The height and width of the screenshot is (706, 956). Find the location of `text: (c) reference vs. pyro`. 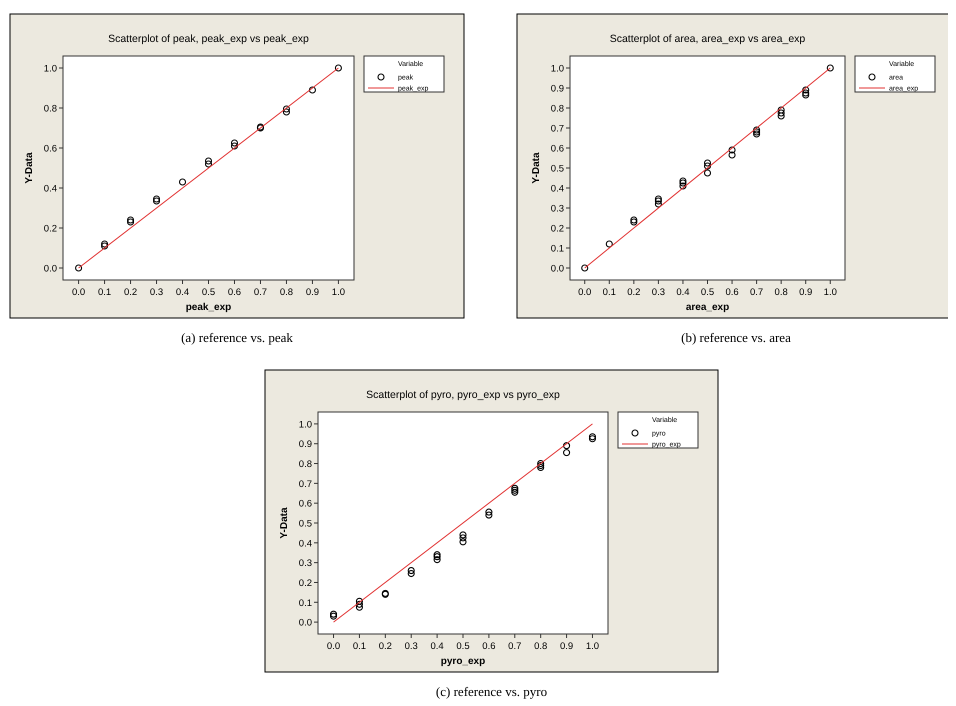

text: (c) reference vs. pyro is located at coordinates (492, 691).